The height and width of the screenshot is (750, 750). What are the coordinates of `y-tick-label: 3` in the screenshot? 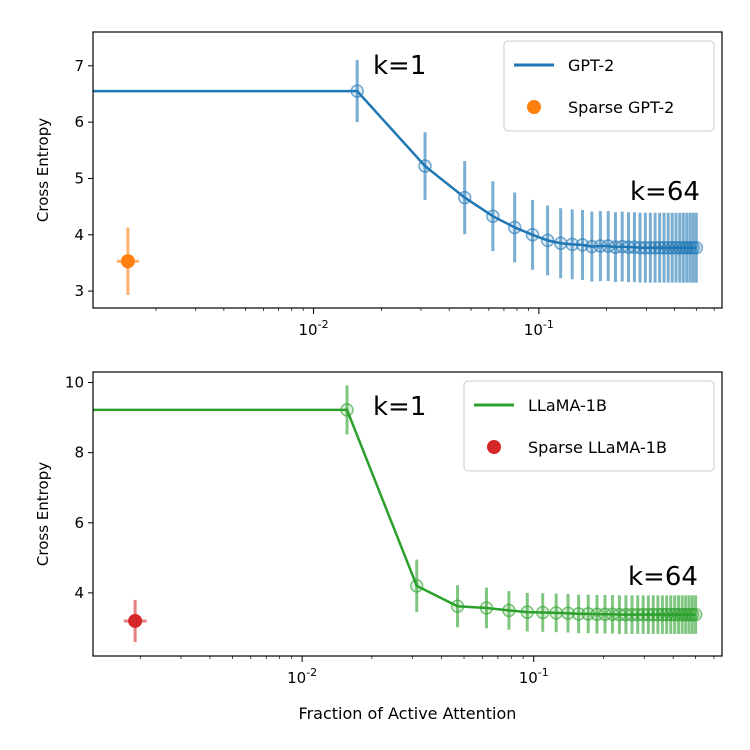 It's located at (79, 291).